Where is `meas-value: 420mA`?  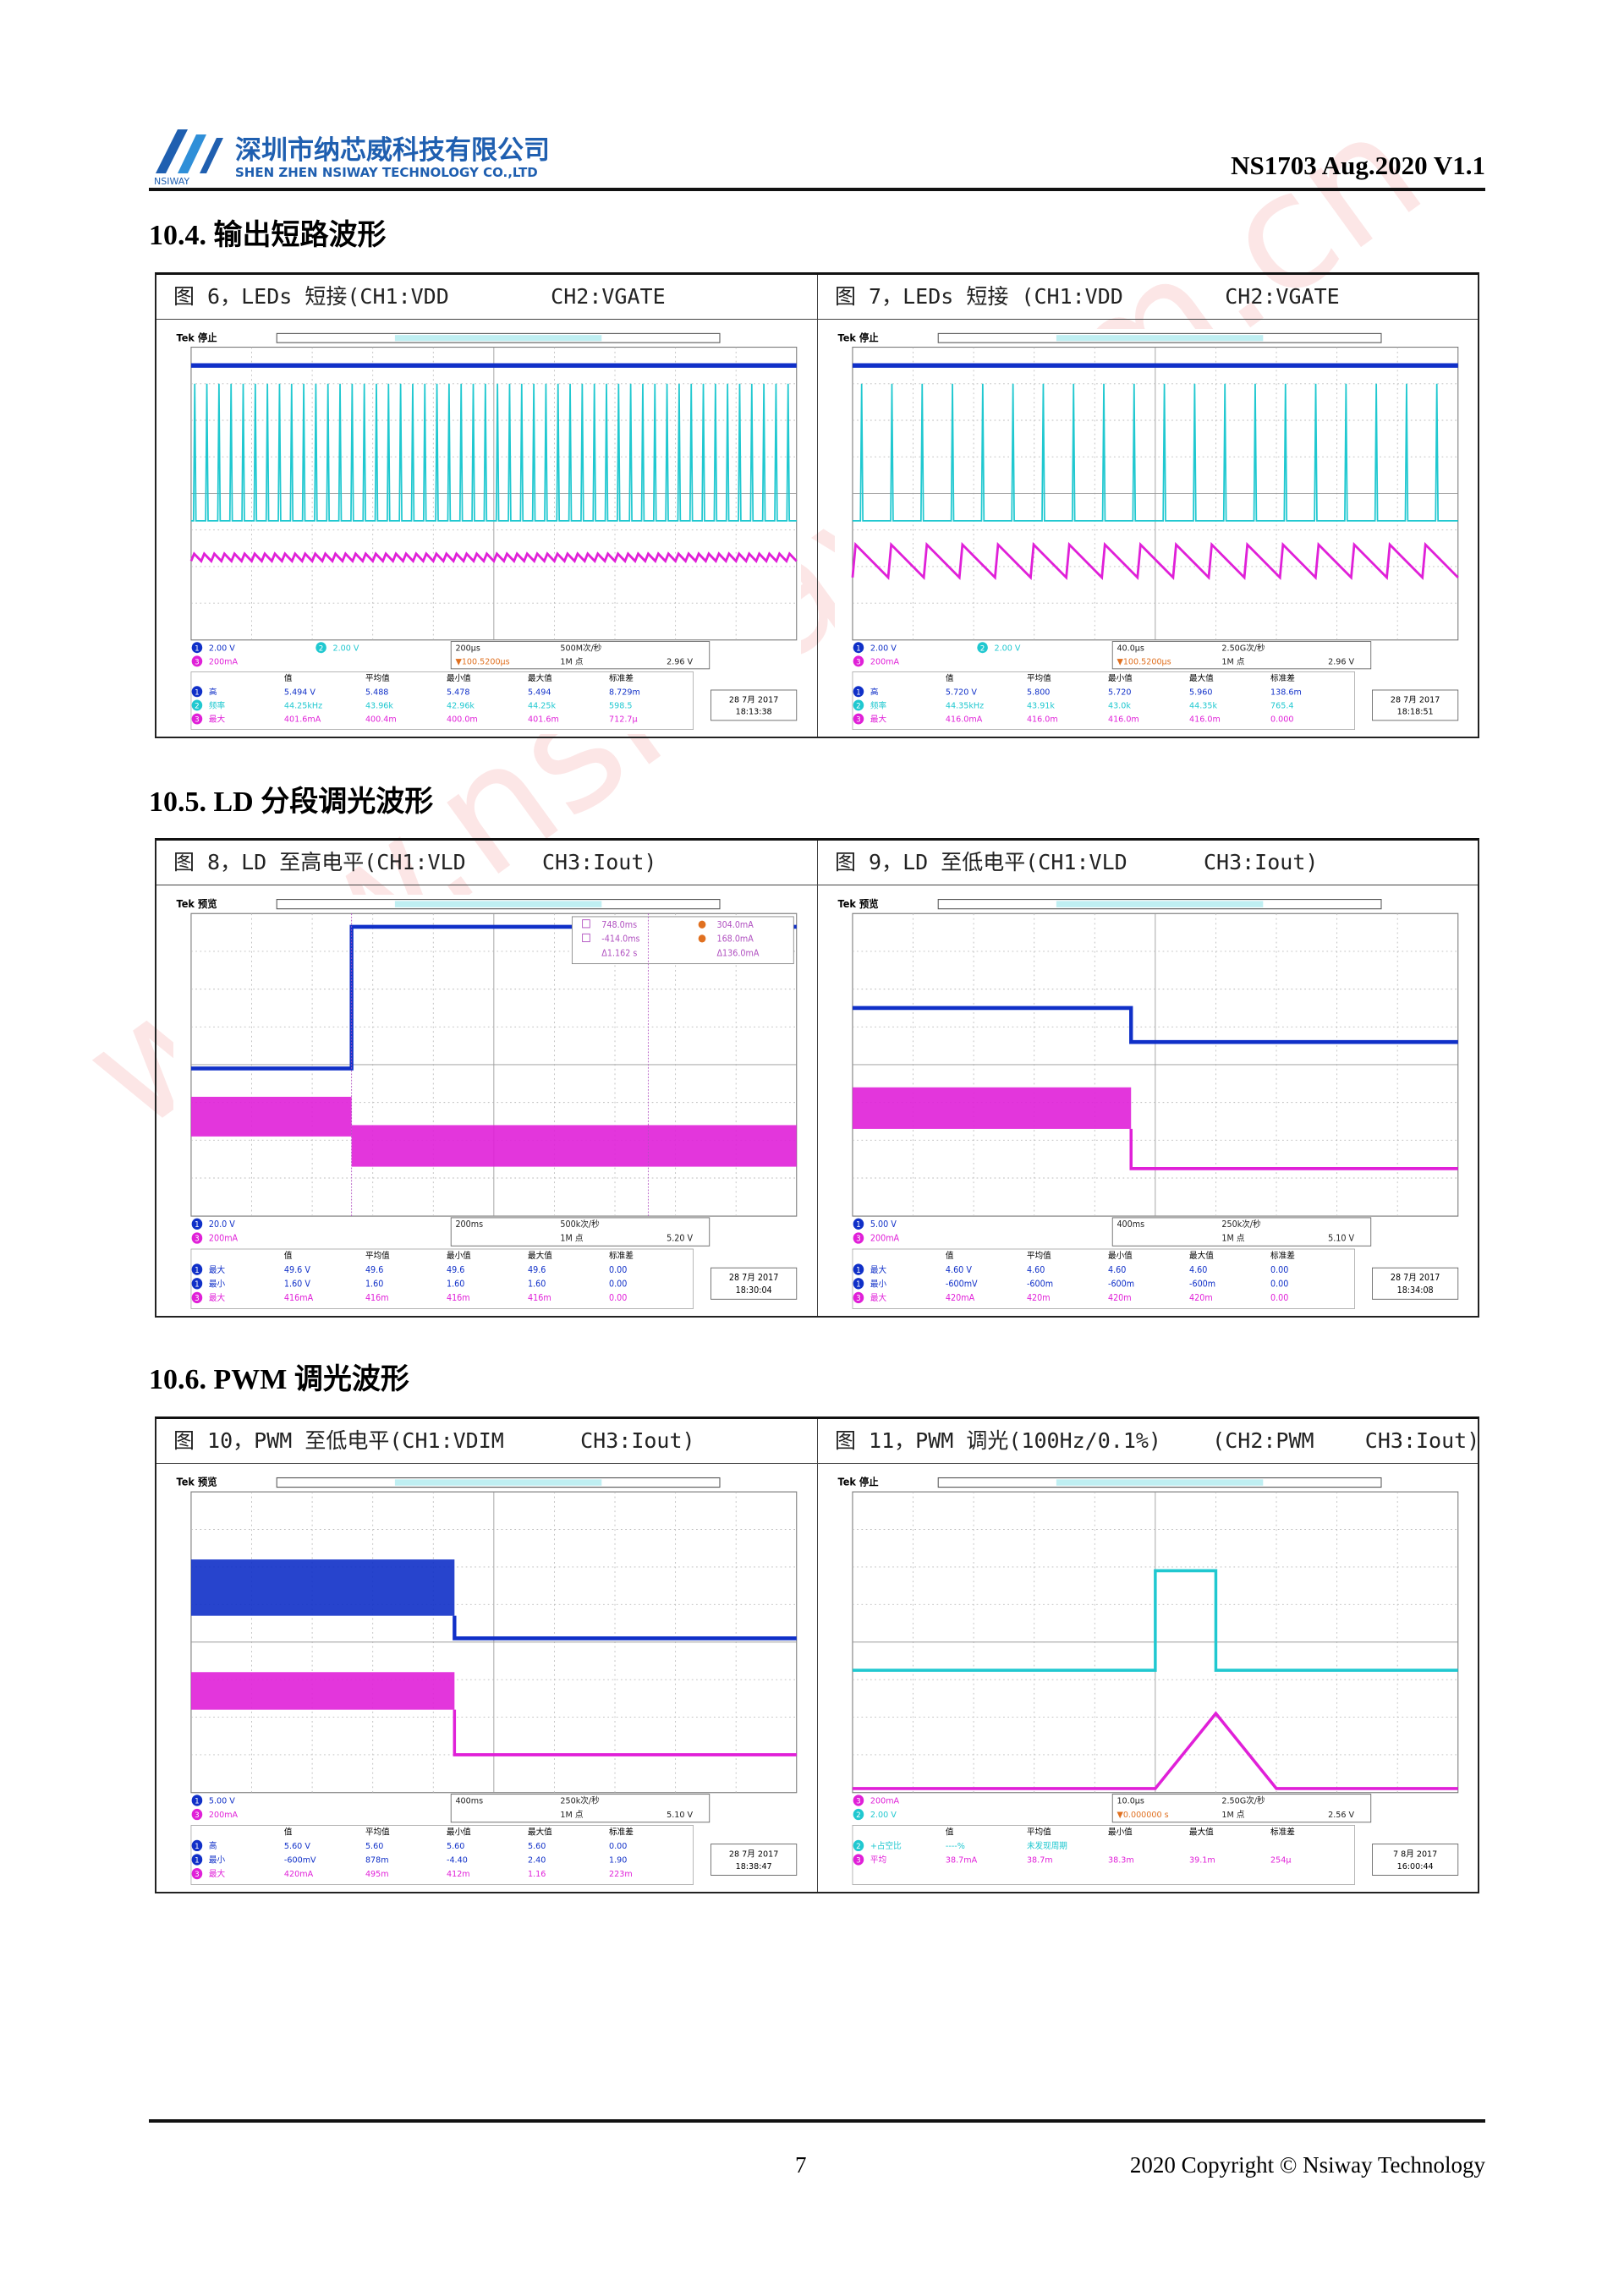
meas-value: 420mA is located at coordinates (298, 1875).